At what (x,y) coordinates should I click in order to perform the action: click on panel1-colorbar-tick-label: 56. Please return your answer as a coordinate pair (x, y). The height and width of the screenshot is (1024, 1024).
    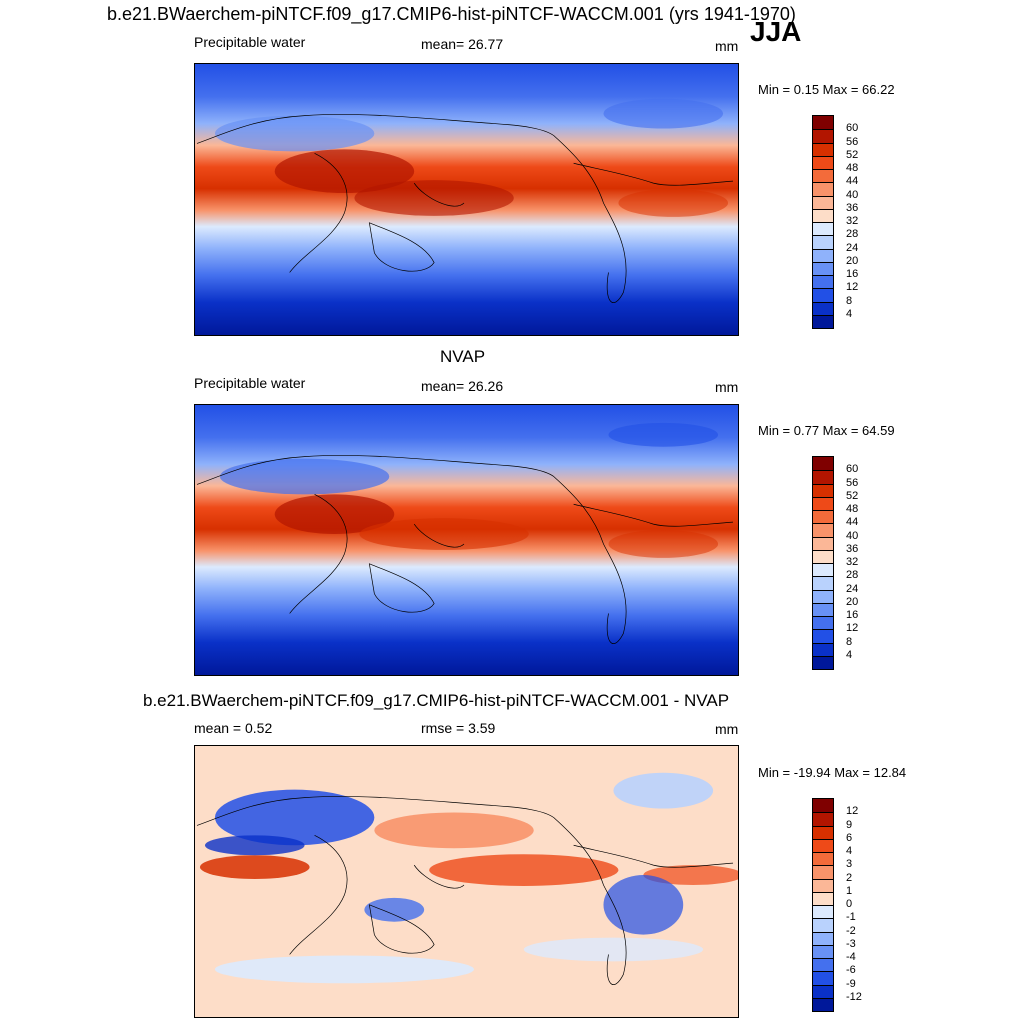
    Looking at the image, I should click on (852, 141).